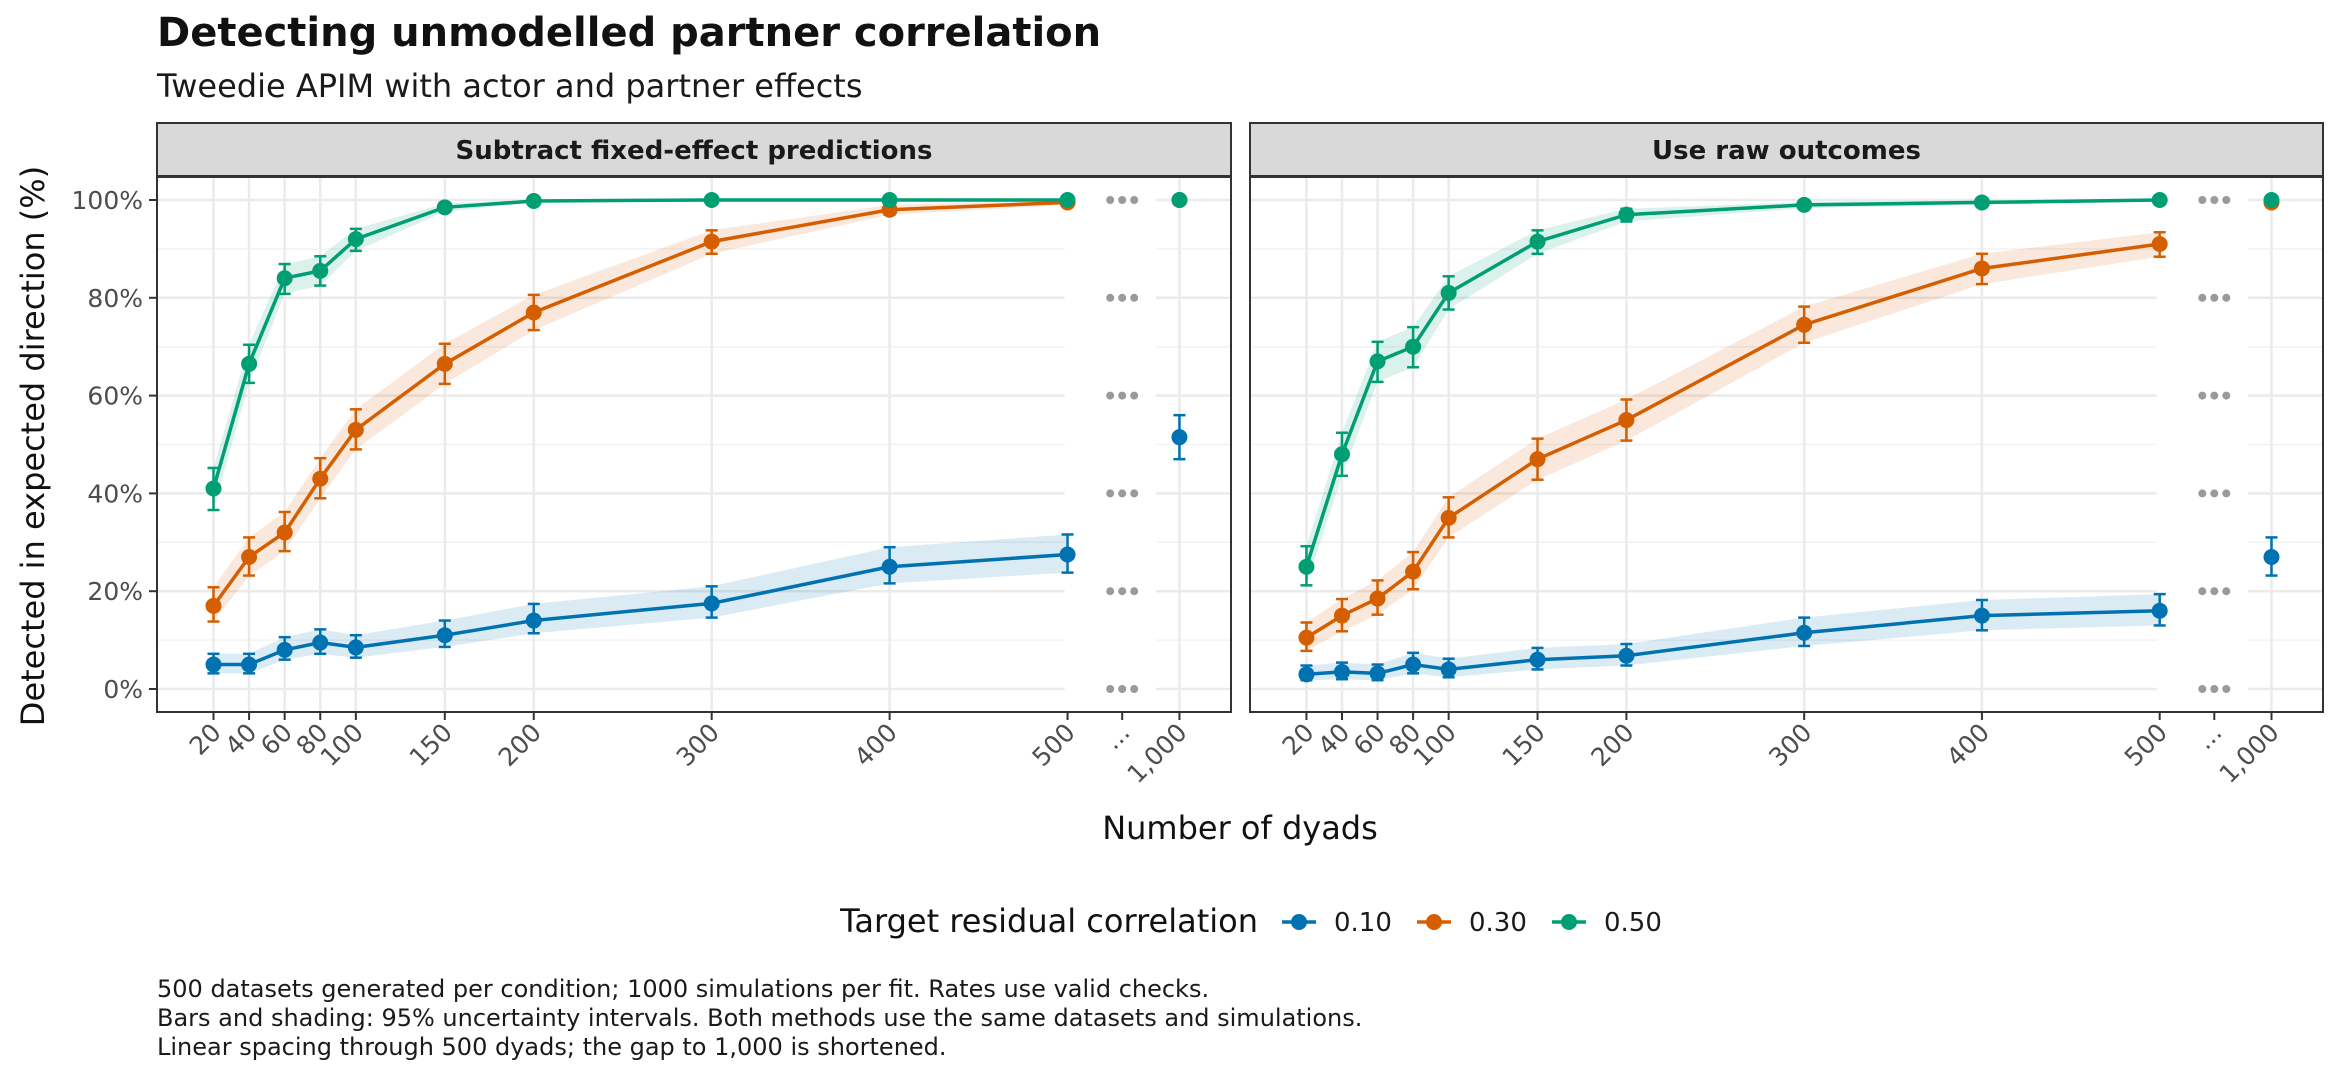  I want to click on ci-ribbon-0.10, so click(1733, 637).